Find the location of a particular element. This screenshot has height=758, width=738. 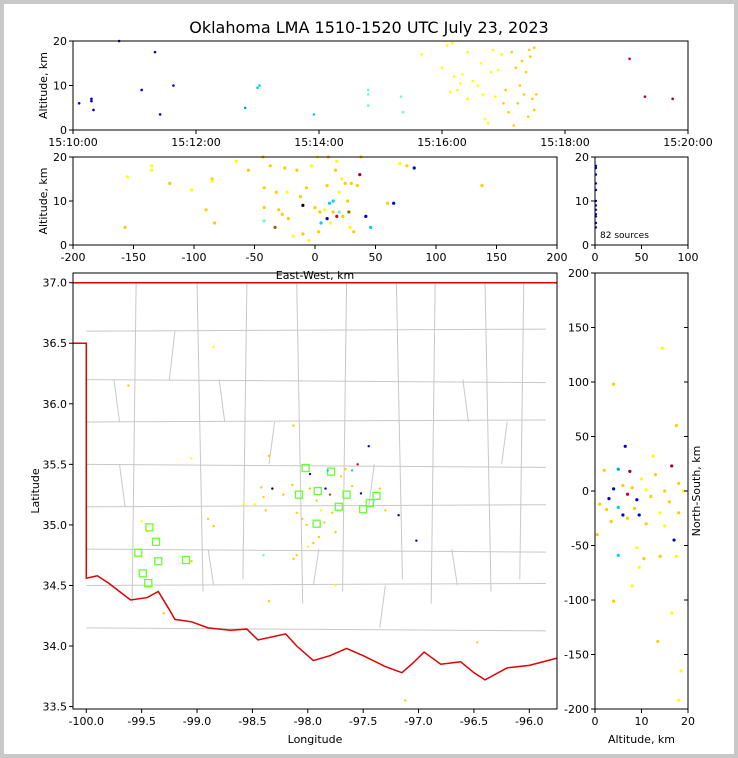

ew-altitude-frame is located at coordinates (315, 201).